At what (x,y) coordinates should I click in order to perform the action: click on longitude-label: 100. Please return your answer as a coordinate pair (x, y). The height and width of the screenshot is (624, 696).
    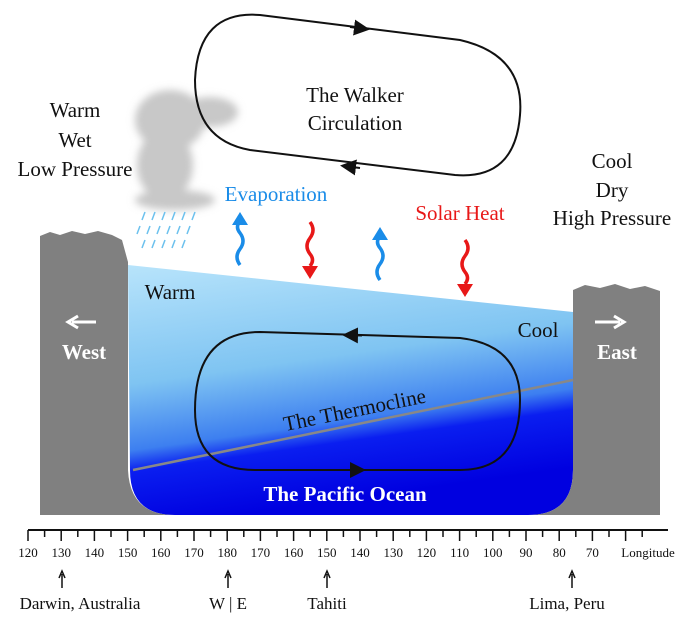
    Looking at the image, I should click on (493, 552).